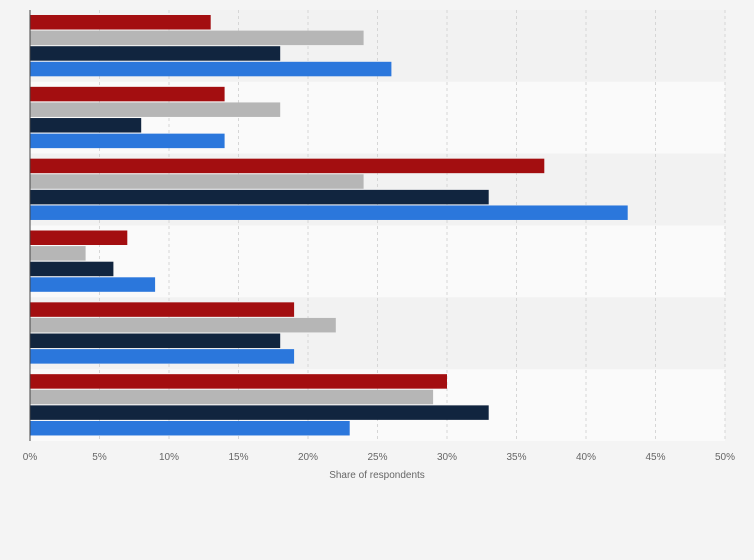 Image resolution: width=754 pixels, height=560 pixels. Describe the element at coordinates (30, 457) in the screenshot. I see `x-tick-label: 0%` at that location.